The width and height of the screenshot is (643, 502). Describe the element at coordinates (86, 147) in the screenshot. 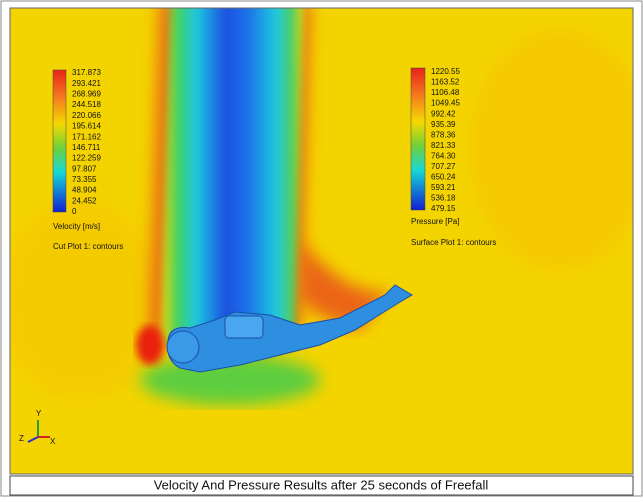

I see `legend-tick-label: 146.711` at that location.